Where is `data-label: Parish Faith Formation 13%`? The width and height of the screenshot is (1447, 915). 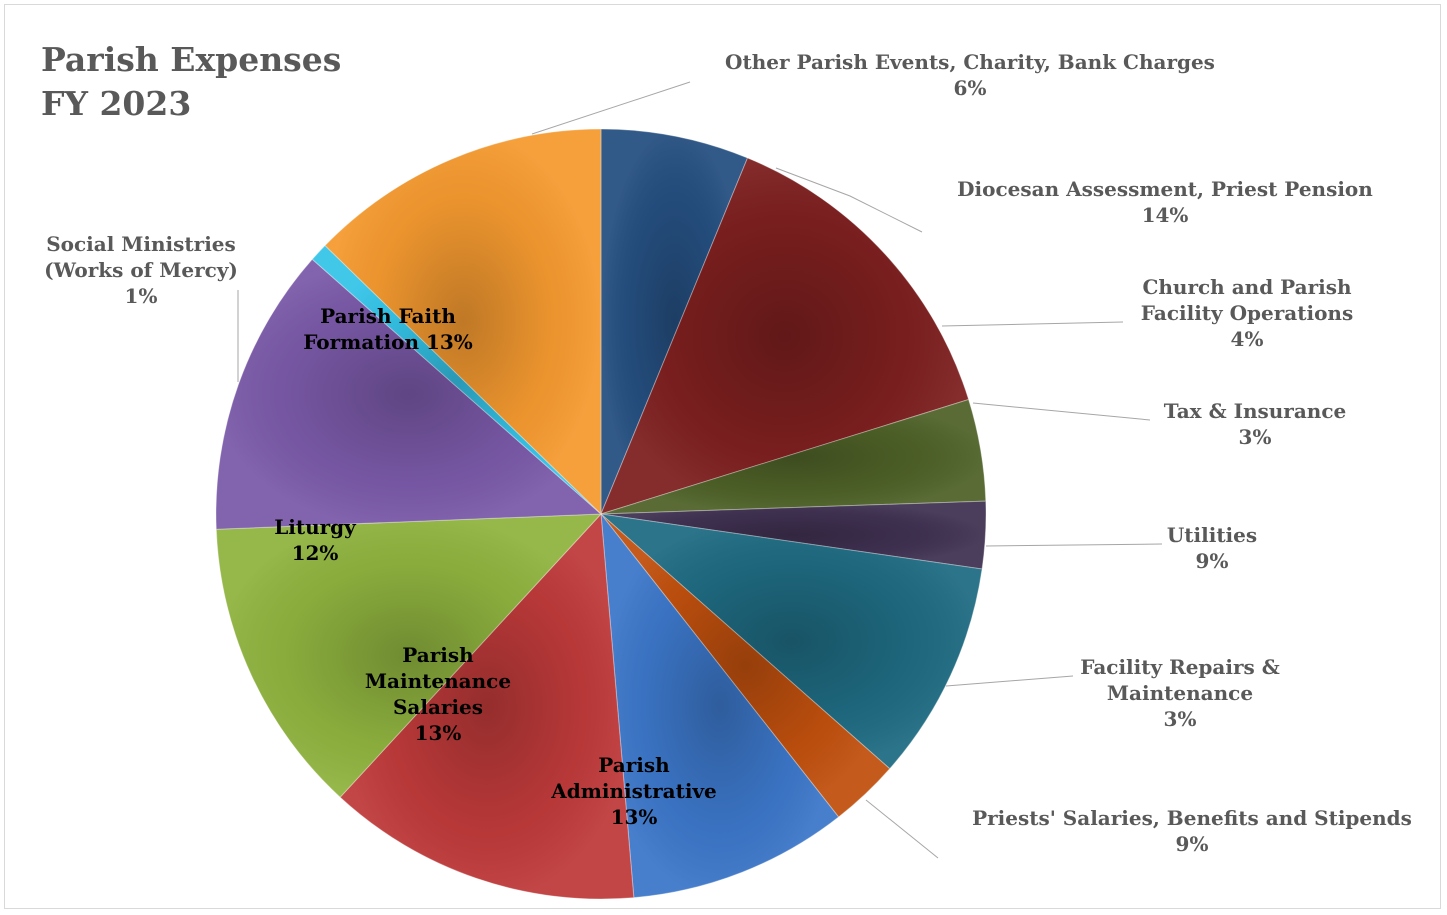
data-label: Parish Faith Formation 13% is located at coordinates (388, 329).